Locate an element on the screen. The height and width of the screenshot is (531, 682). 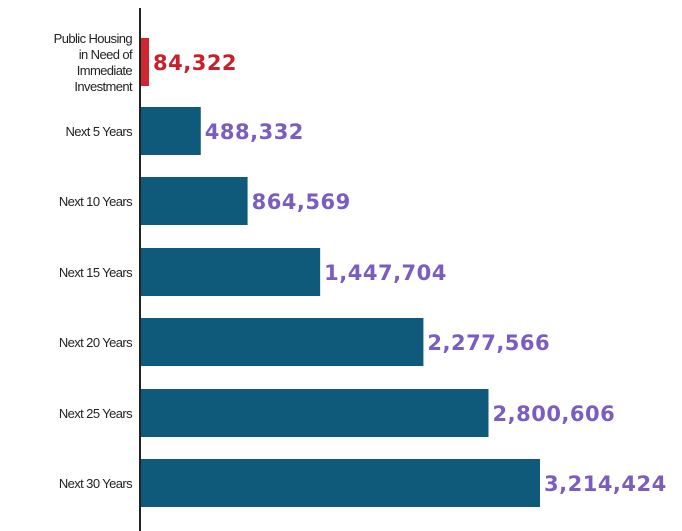
category-label-2: Next 10 Years is located at coordinates (96, 201).